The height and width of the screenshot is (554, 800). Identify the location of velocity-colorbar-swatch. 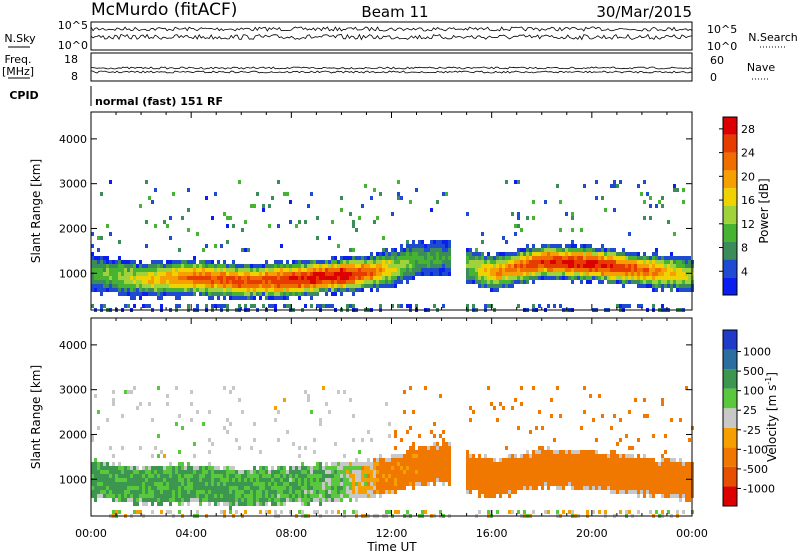
(730, 398).